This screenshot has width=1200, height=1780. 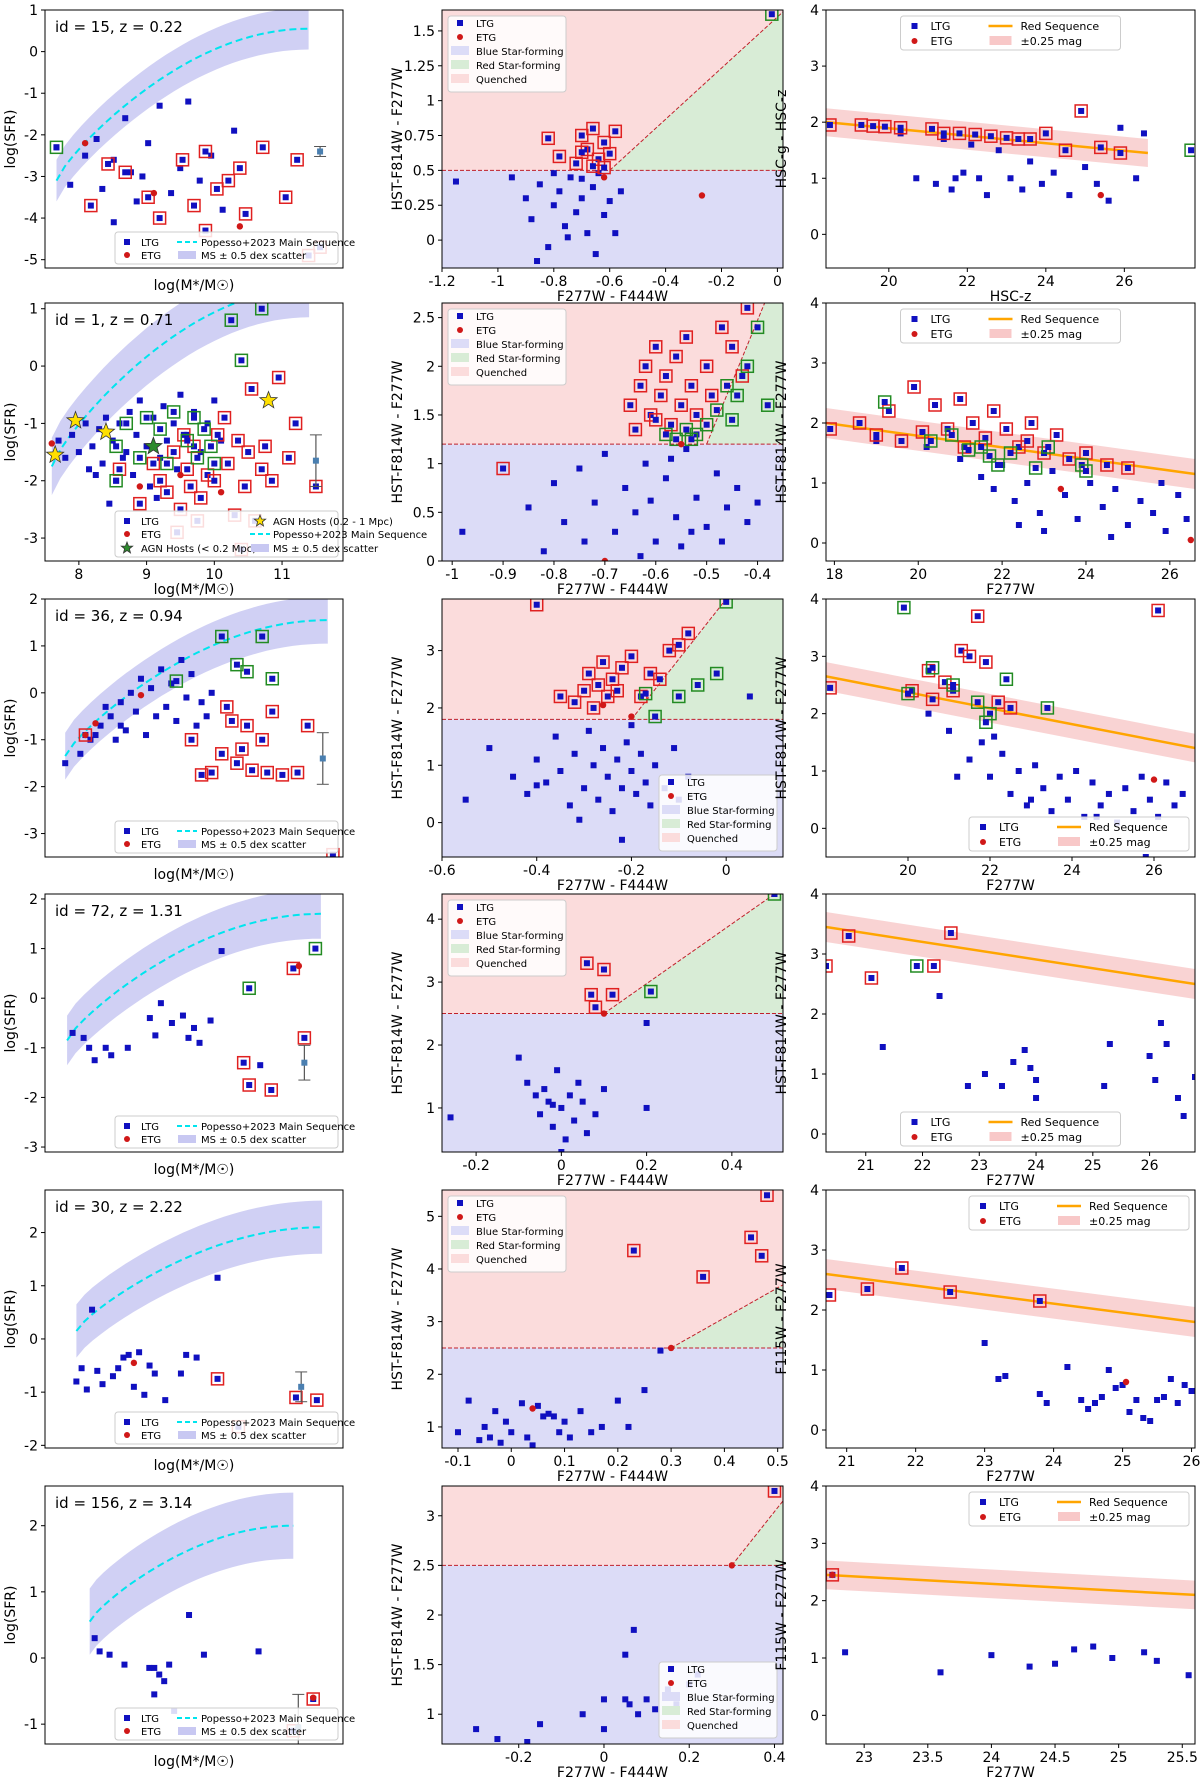 I want to click on y-tick-label: -2, so click(x=31, y=1098).